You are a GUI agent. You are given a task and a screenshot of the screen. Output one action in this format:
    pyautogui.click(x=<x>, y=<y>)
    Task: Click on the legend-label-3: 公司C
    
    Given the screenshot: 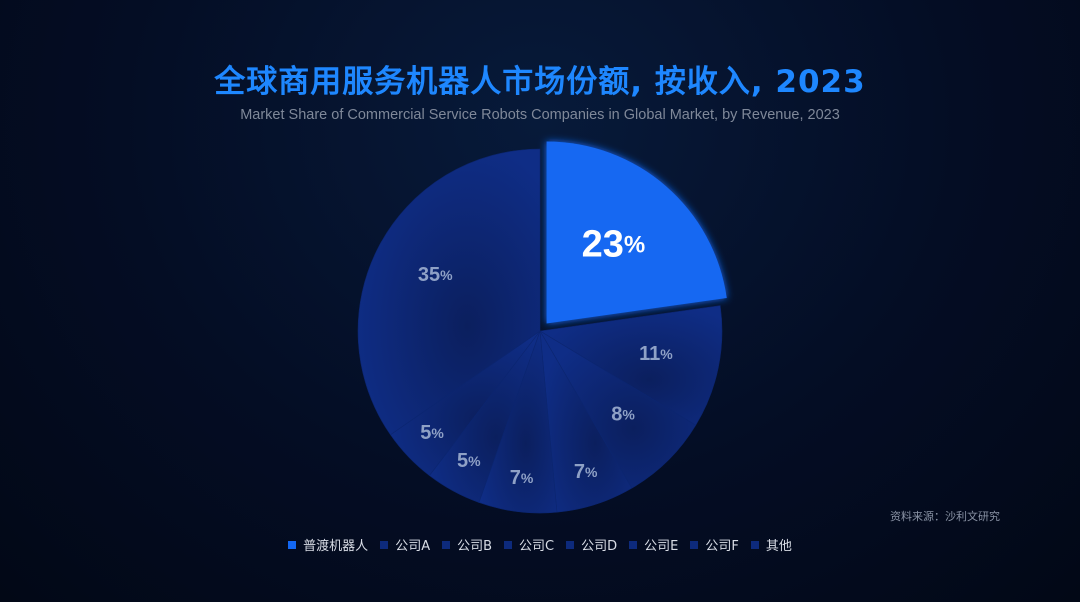 What is the action you would take?
    pyautogui.click(x=537, y=546)
    